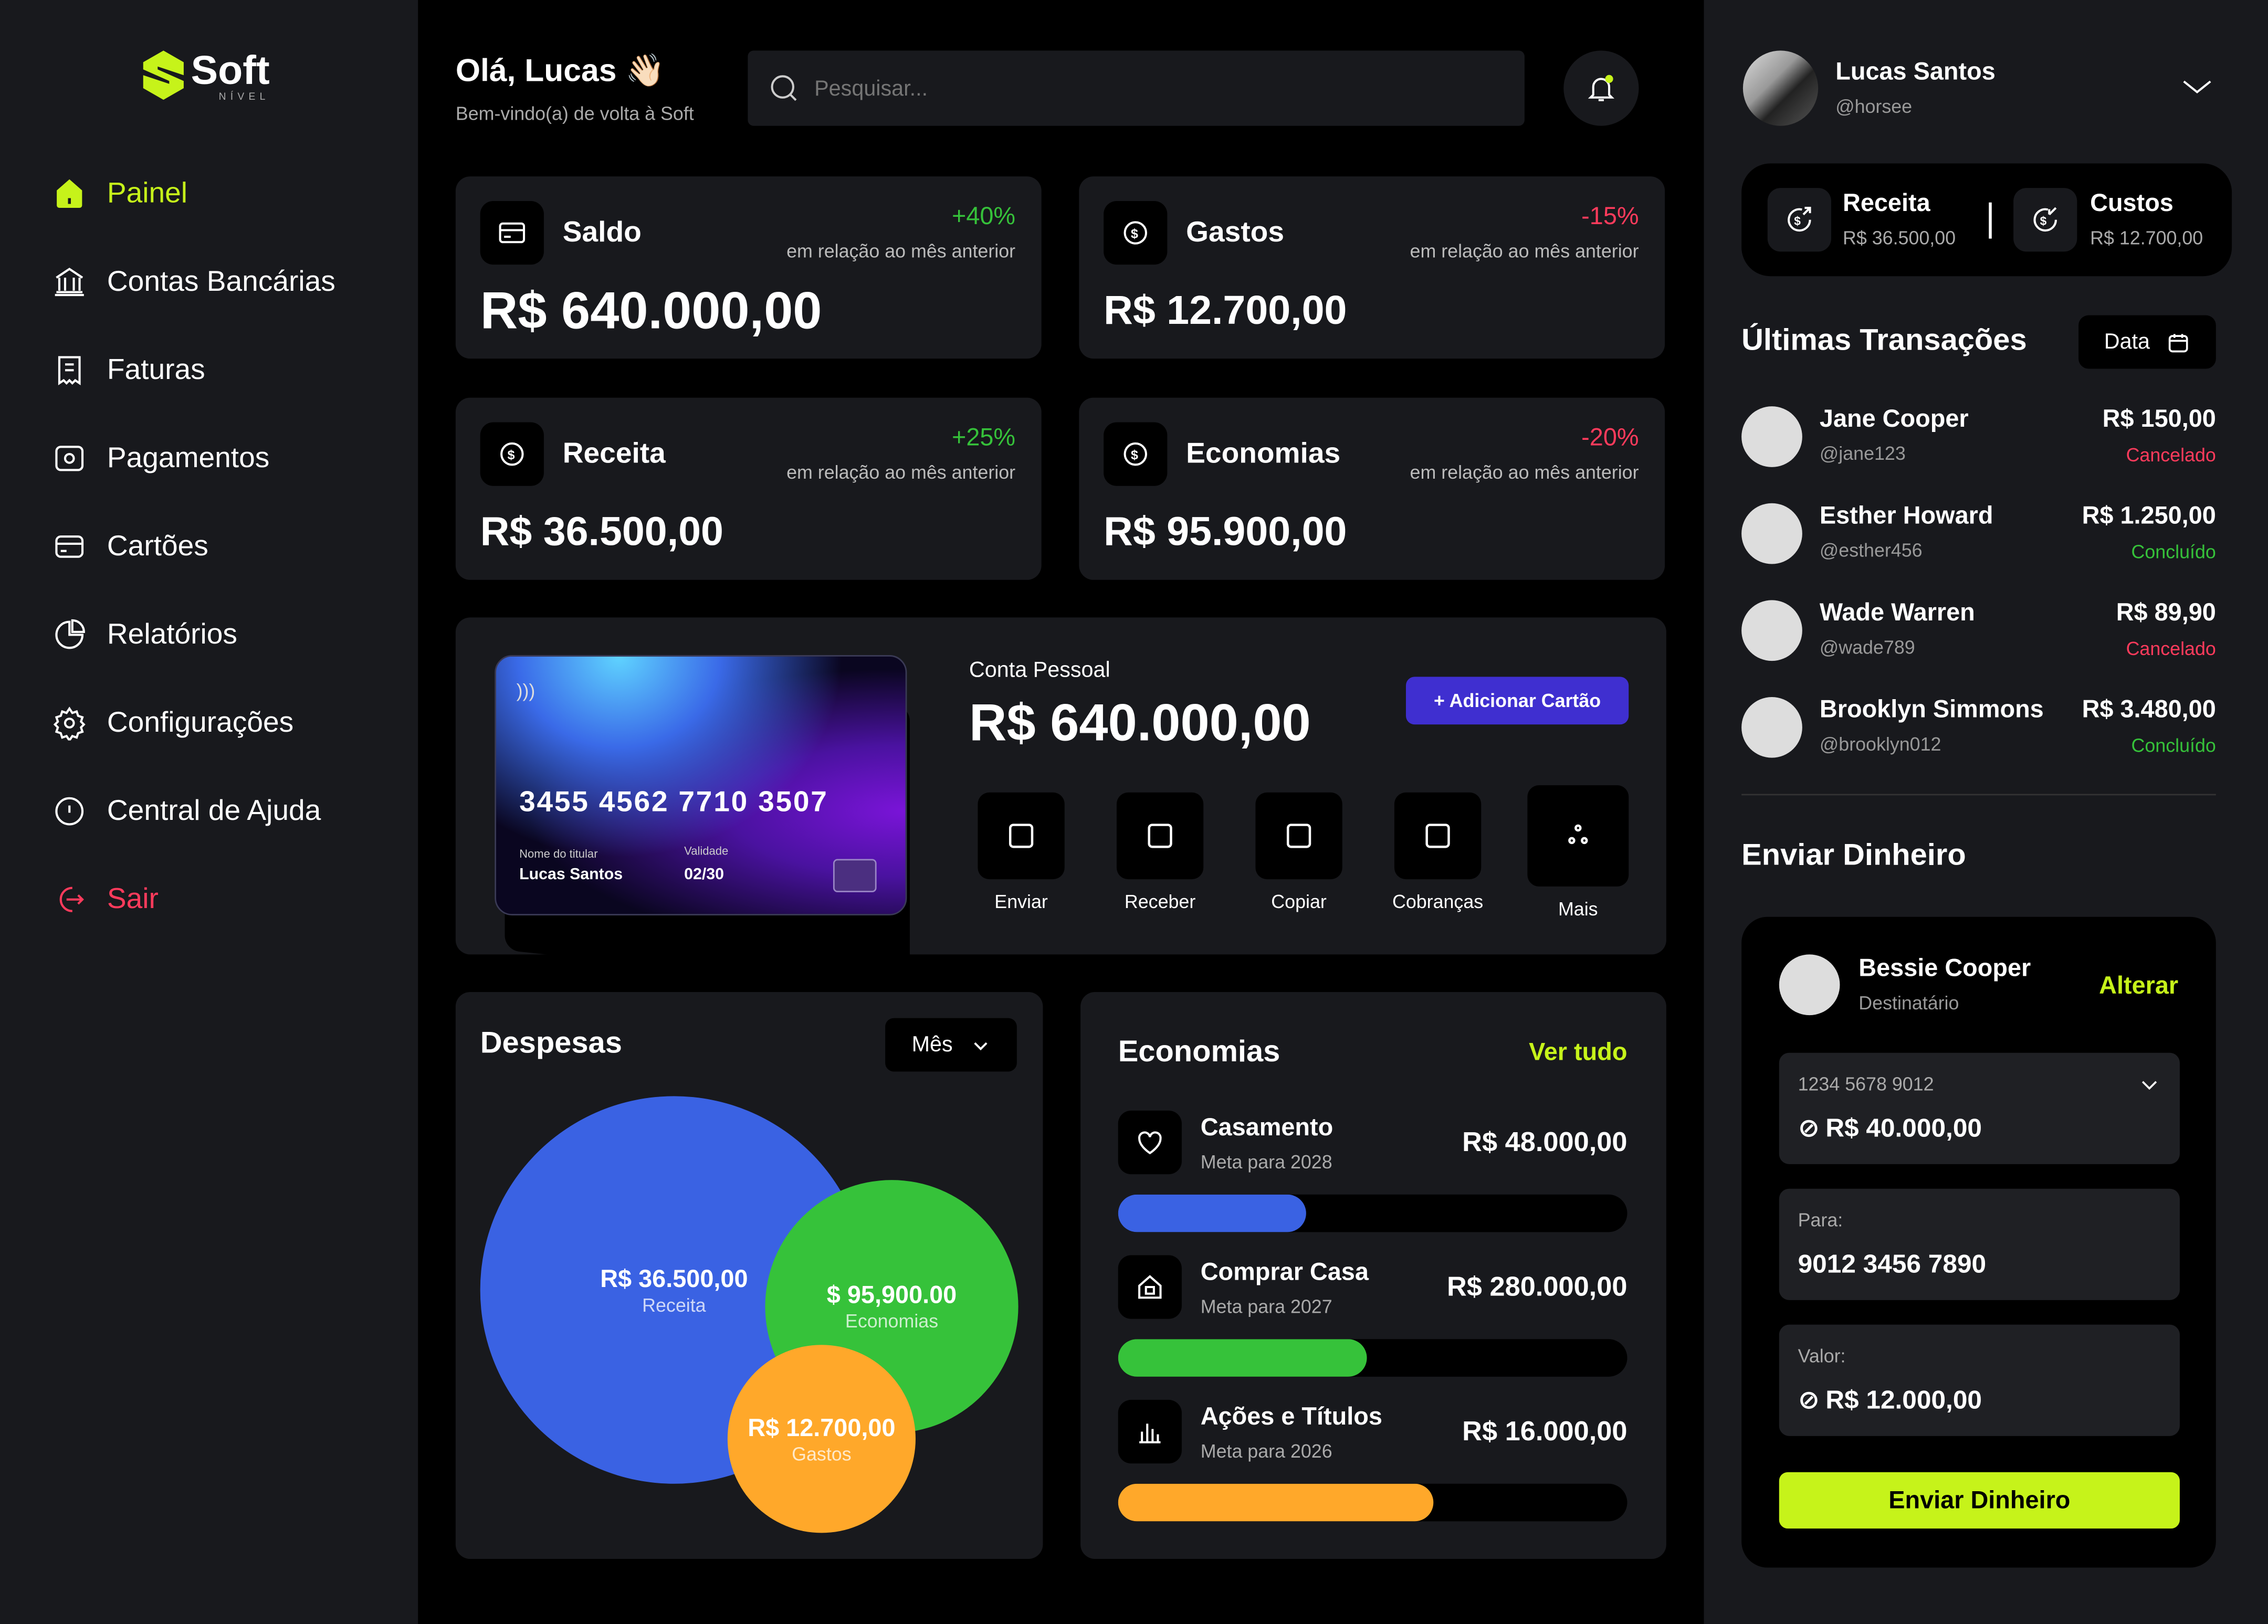 The width and height of the screenshot is (2268, 1624). What do you see at coordinates (1140, 722) in the screenshot?
I see `account-balance: R$ 640.000,00` at bounding box center [1140, 722].